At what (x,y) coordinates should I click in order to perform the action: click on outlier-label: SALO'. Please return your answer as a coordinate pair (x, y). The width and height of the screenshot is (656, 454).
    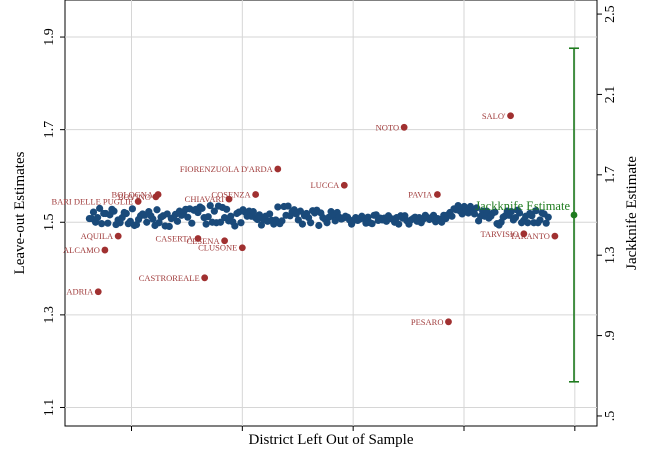
    Looking at the image, I should click on (494, 116).